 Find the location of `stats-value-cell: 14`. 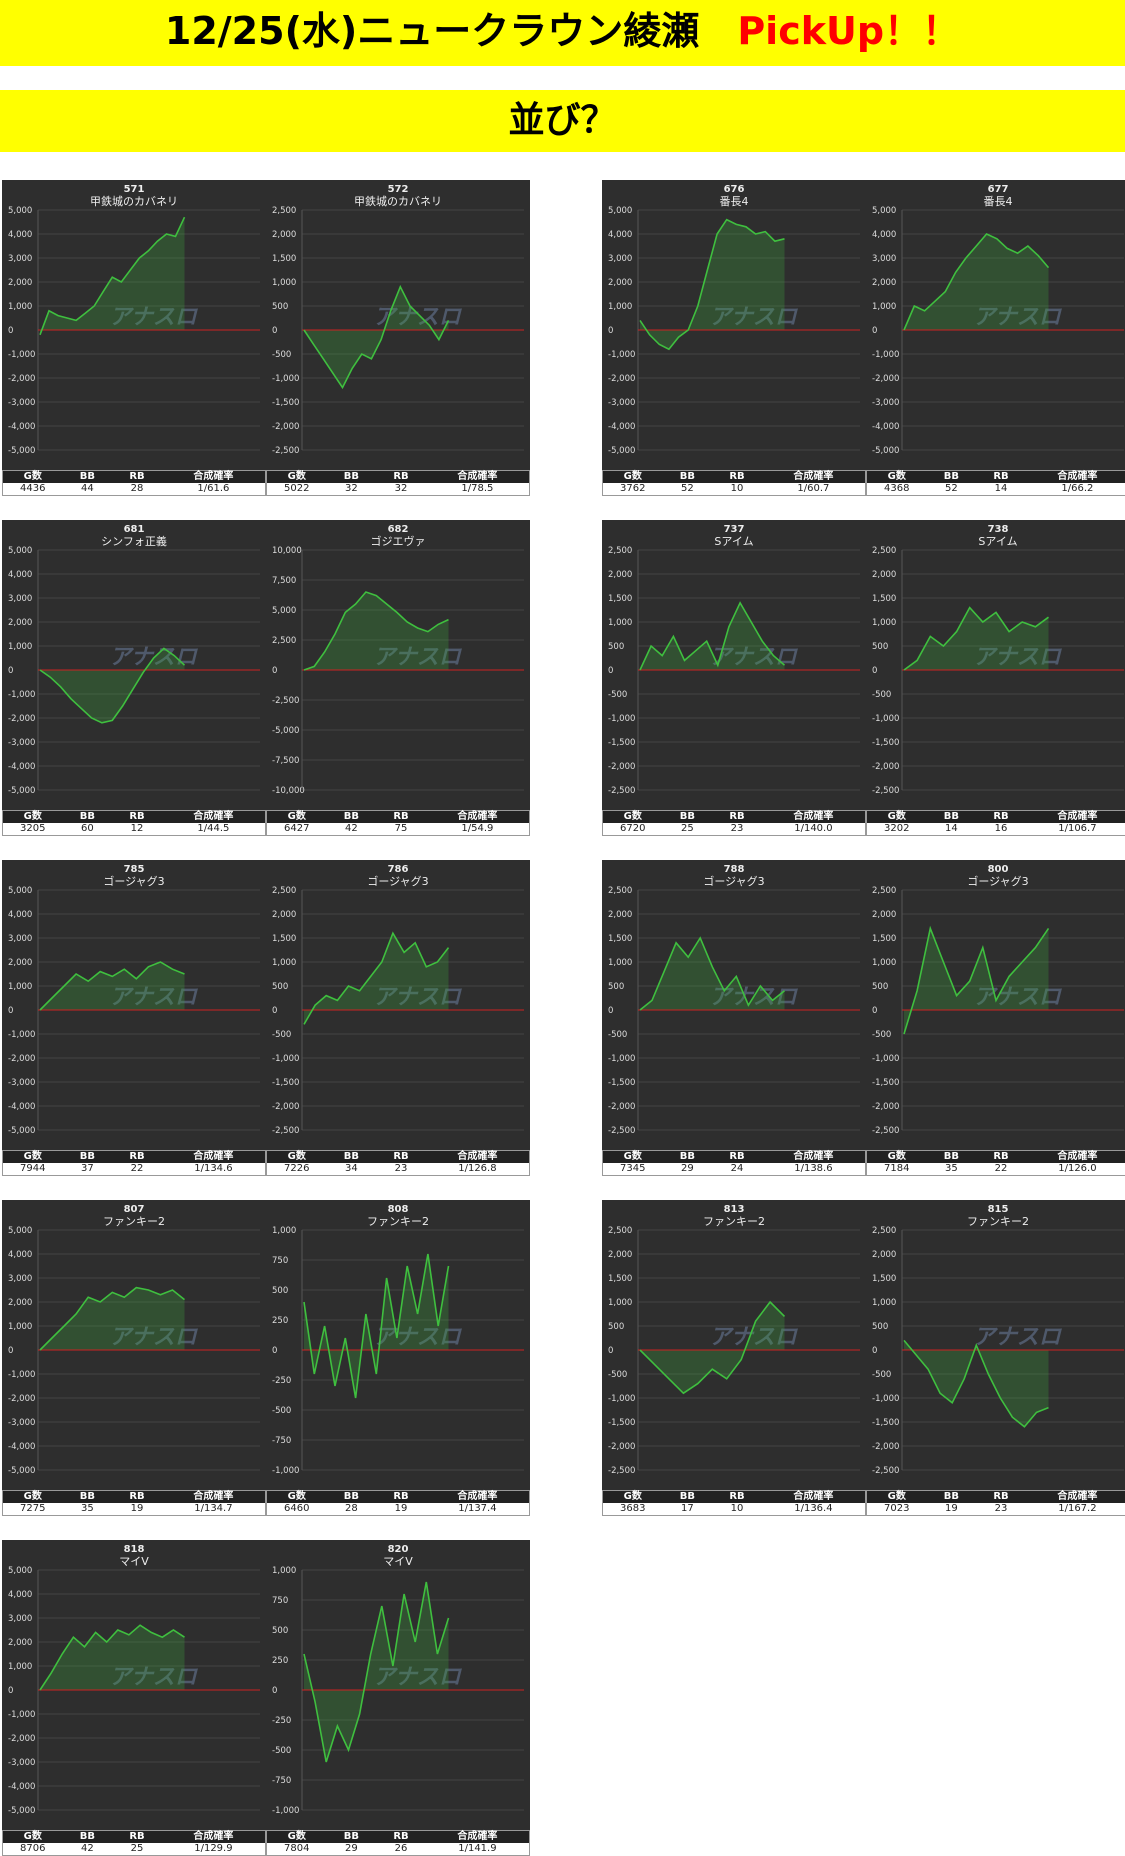

stats-value-cell: 14 is located at coordinates (951, 828).